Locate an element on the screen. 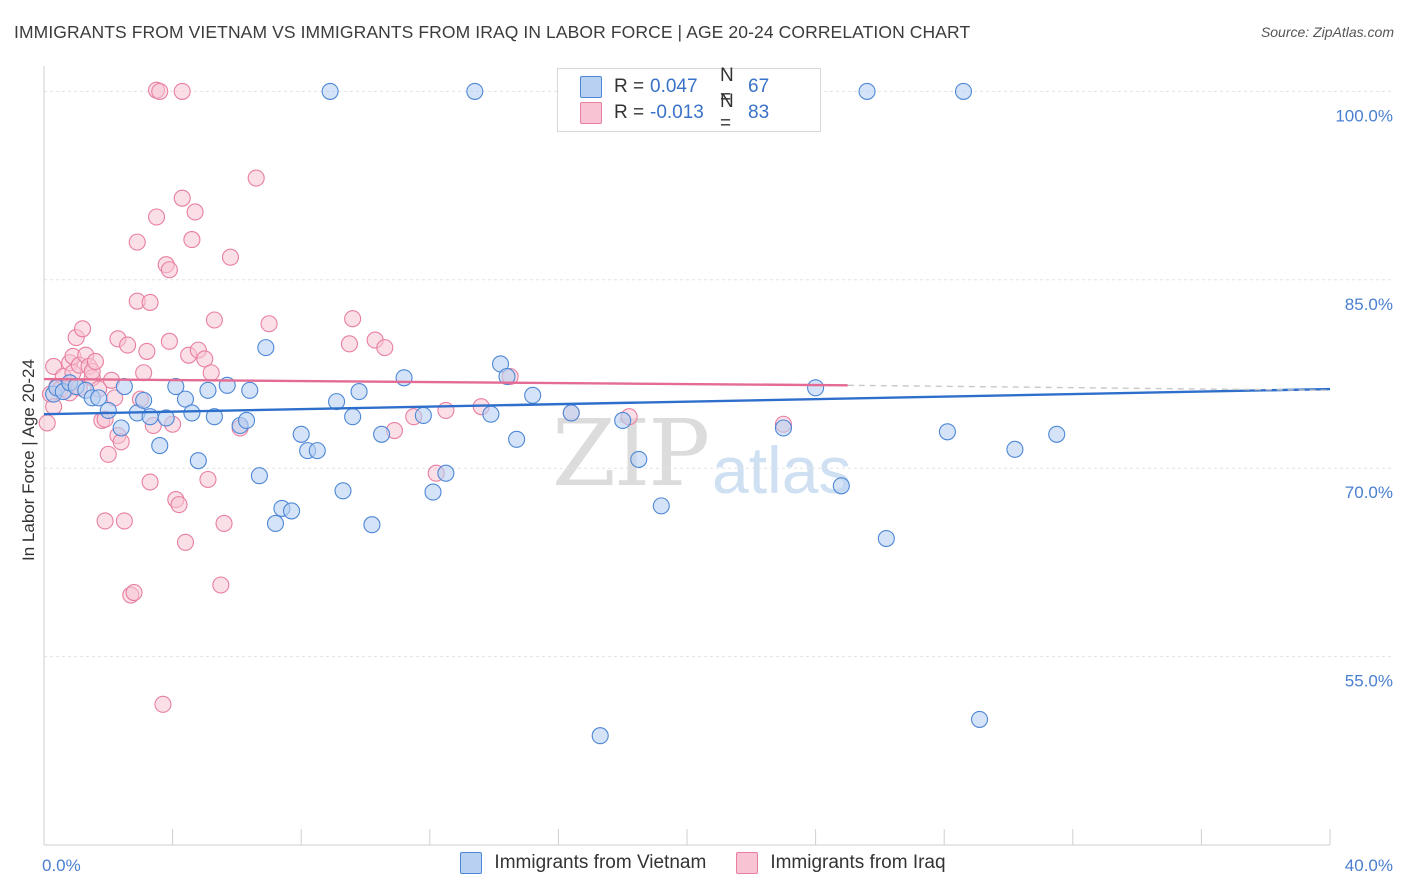 This screenshot has width=1406, height=892. stats-row-vietnam: R = 0.047 N = 67 is located at coordinates (675, 86).